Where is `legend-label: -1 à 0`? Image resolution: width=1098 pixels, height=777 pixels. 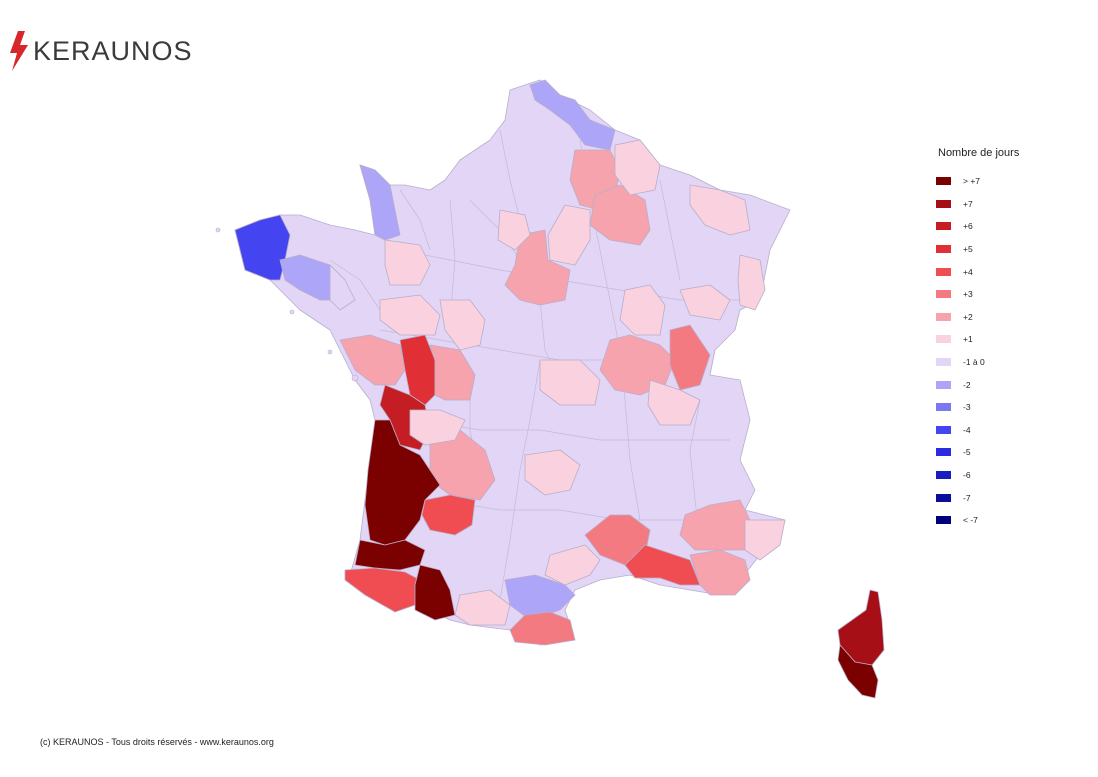
legend-label: -1 à 0 is located at coordinates (974, 362).